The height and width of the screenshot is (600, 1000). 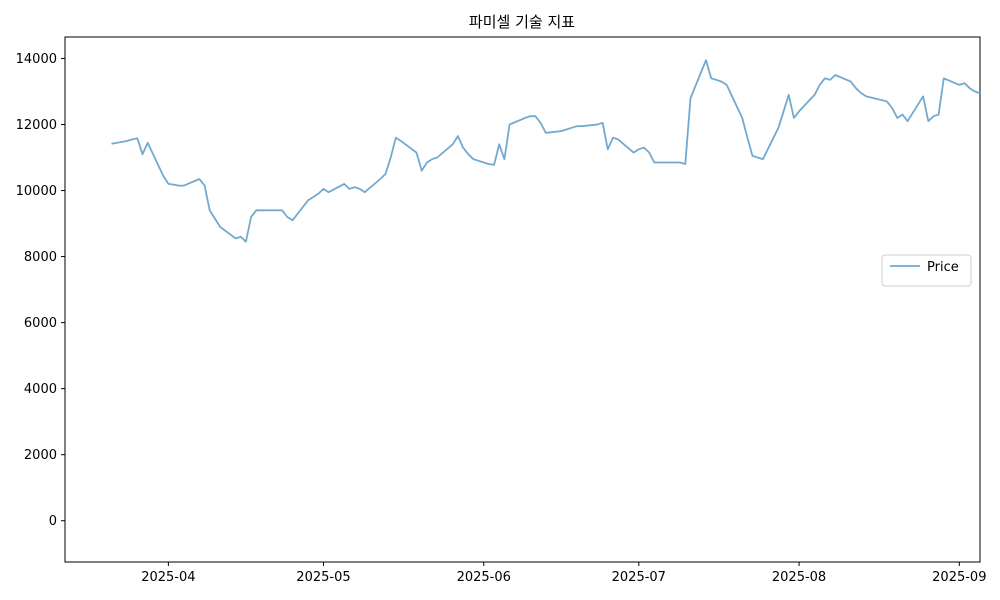 What do you see at coordinates (40, 257) in the screenshot?
I see `y-tick-label: 8000` at bounding box center [40, 257].